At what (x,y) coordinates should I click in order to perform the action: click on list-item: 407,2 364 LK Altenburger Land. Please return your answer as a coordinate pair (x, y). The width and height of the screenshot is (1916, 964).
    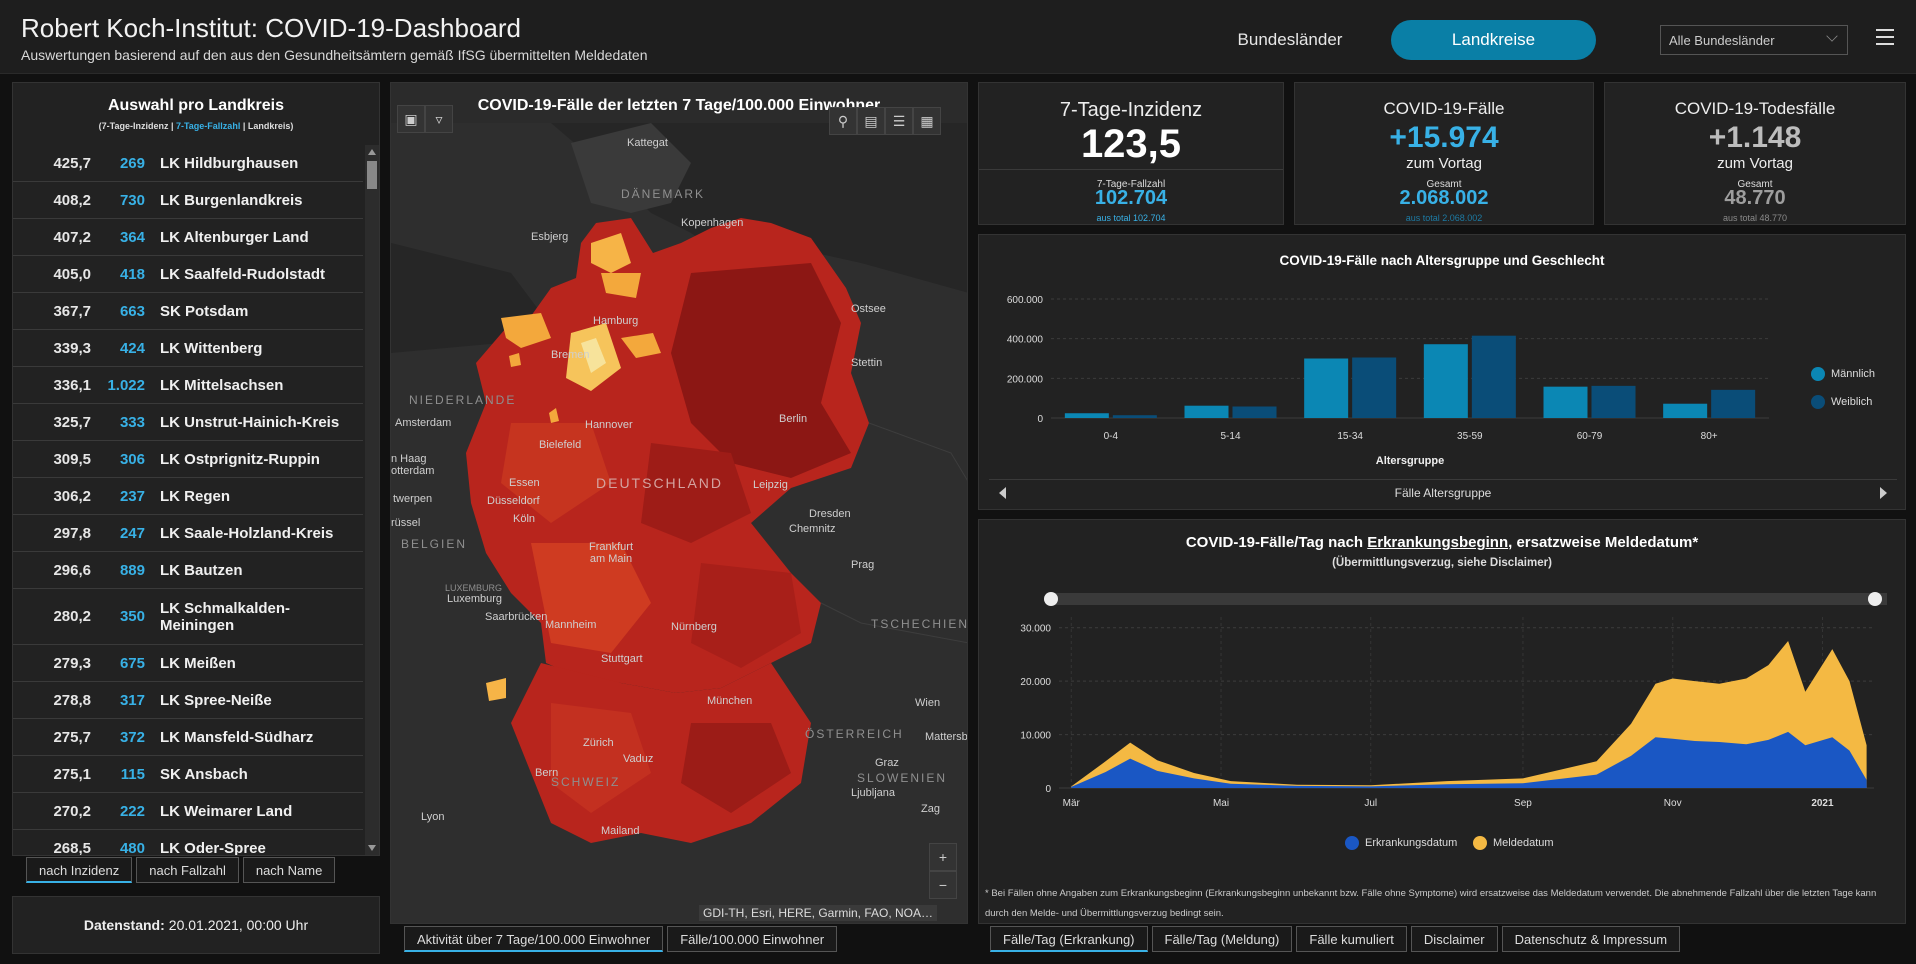
    Looking at the image, I should click on (188, 237).